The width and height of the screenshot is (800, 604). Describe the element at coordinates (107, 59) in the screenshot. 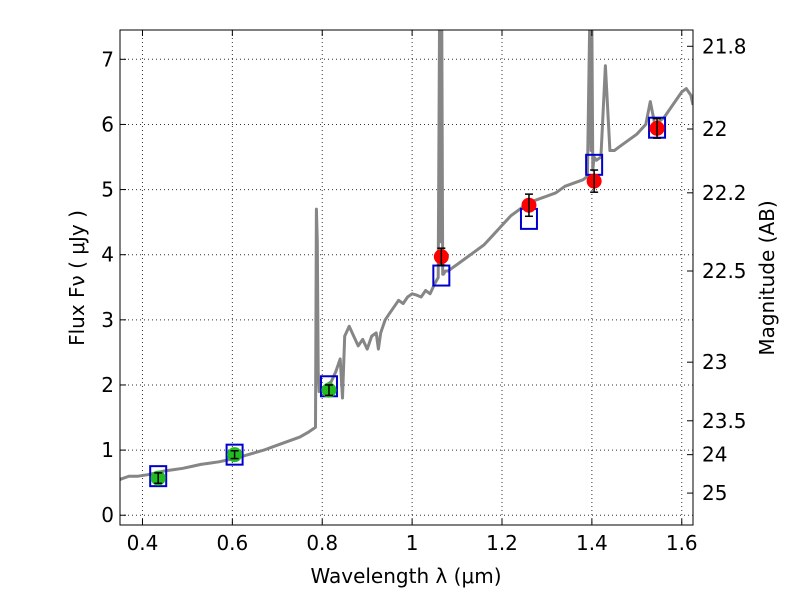

I see `y-tick-label: 7` at that location.